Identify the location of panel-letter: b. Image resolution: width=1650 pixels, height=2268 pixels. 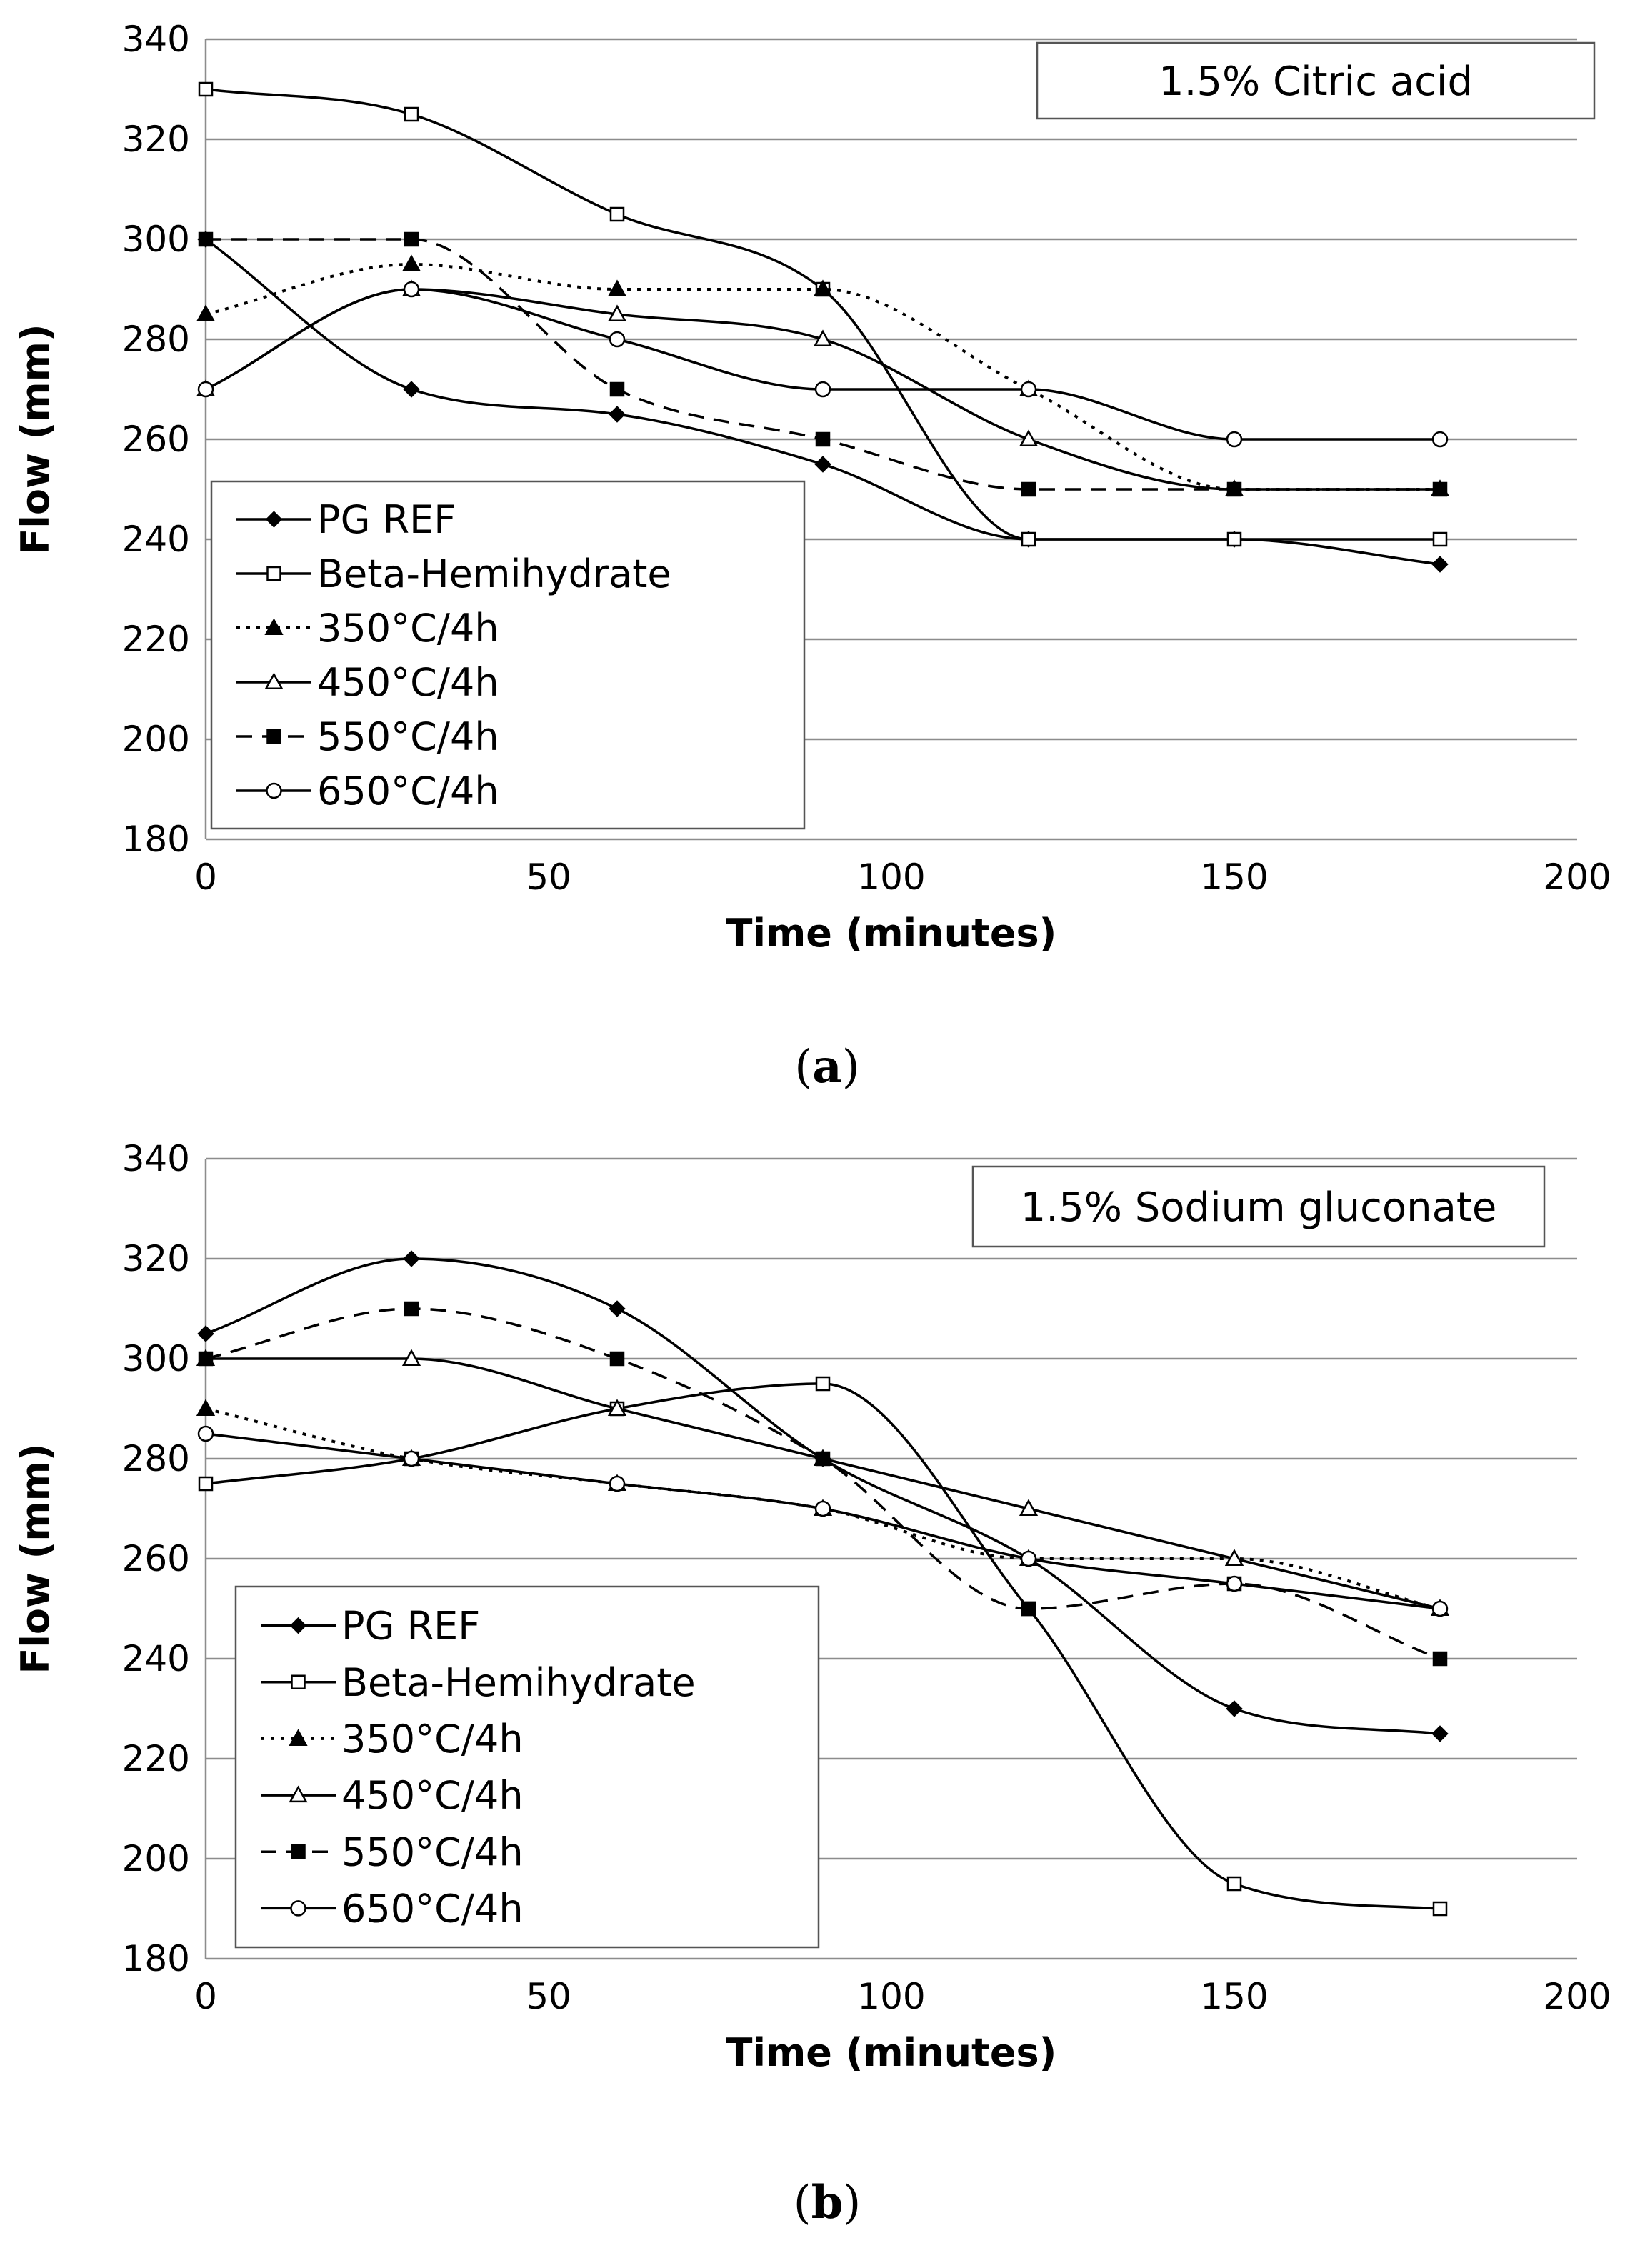
(827, 2202).